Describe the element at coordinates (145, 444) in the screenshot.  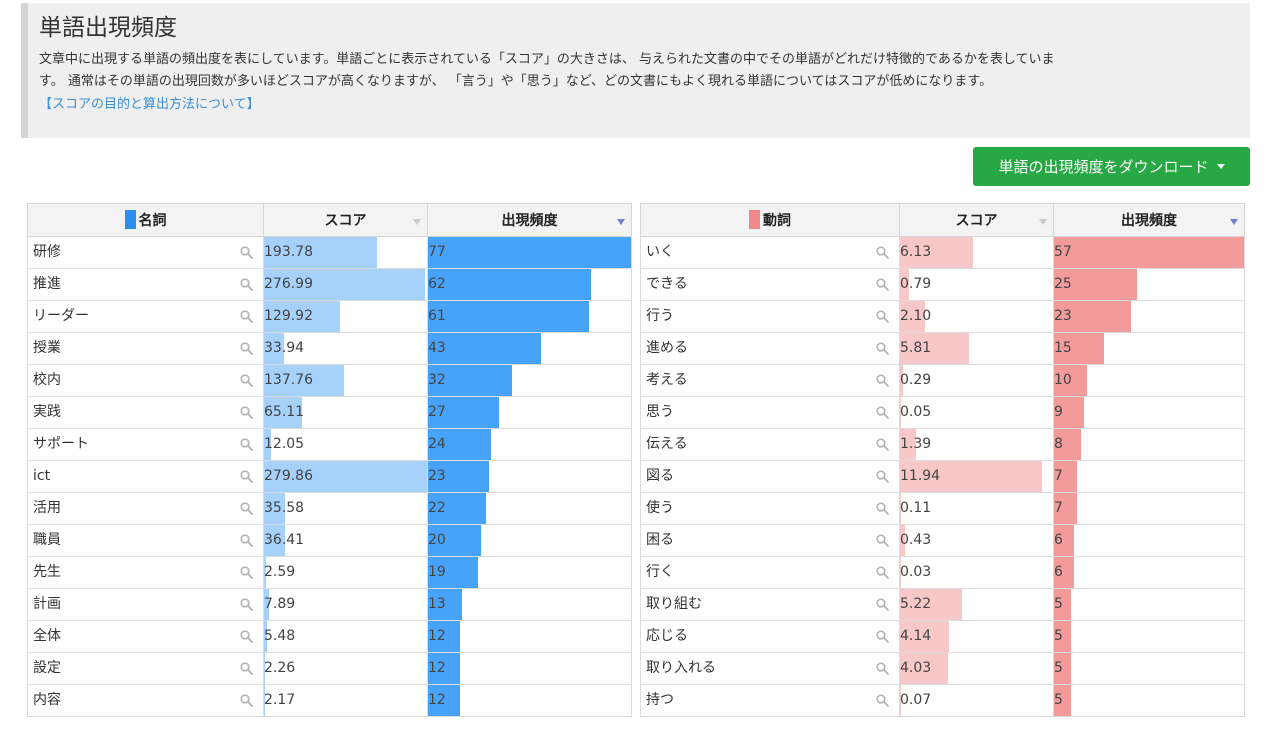
I see `word-cell: サポート` at that location.